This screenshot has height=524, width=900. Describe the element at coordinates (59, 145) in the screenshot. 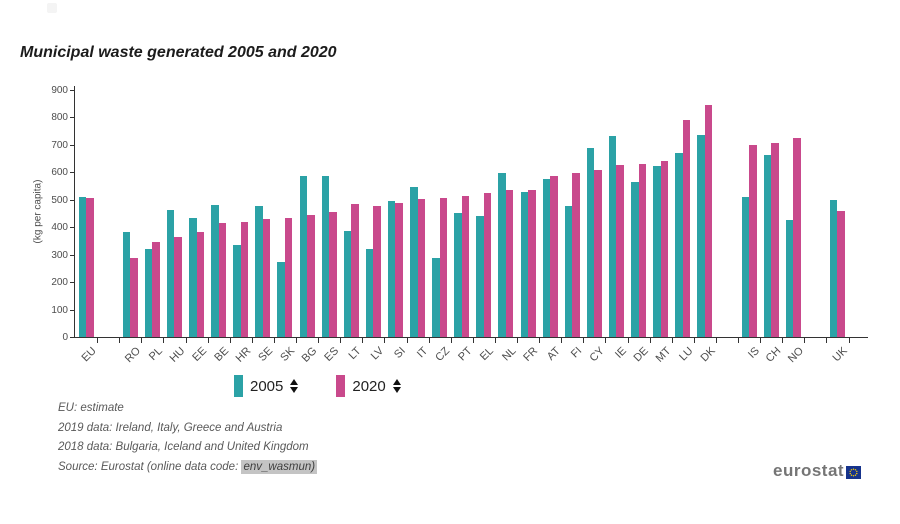

I see `y-tick-label: 700` at that location.